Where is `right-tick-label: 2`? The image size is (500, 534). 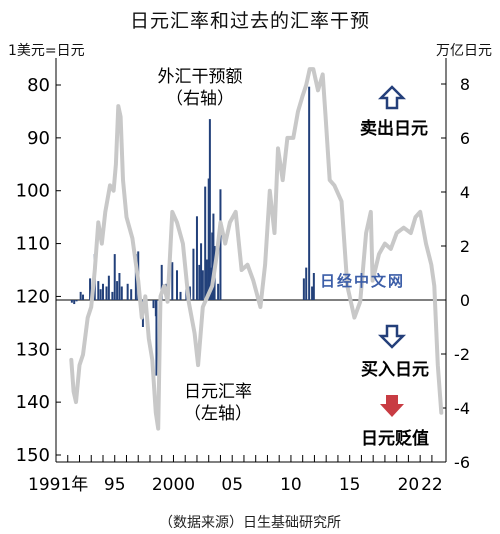
right-tick-label: 2 is located at coordinates (465, 246).